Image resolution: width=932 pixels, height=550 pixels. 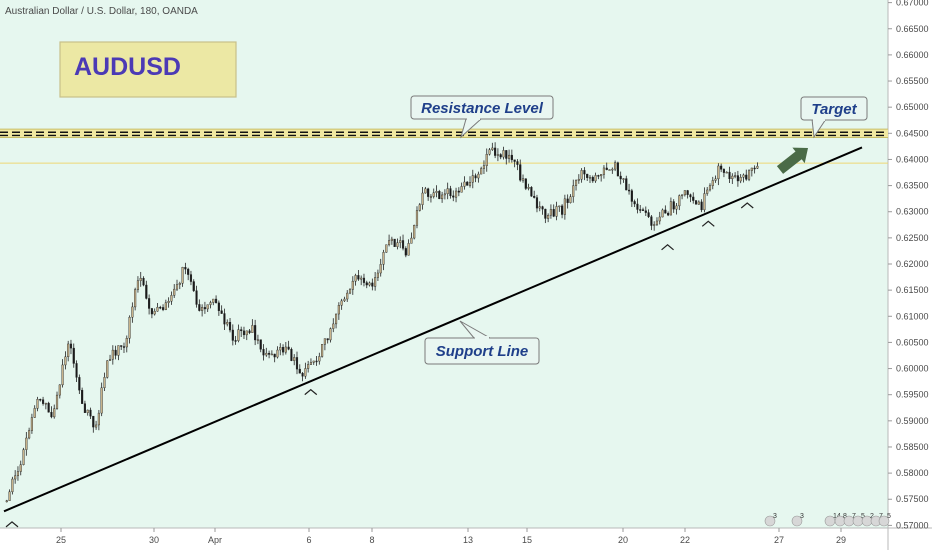 What do you see at coordinates (451, 536) in the screenshot?
I see `time-axis: 25 30 Apr 6 8 13 15 20 22 27 29` at bounding box center [451, 536].